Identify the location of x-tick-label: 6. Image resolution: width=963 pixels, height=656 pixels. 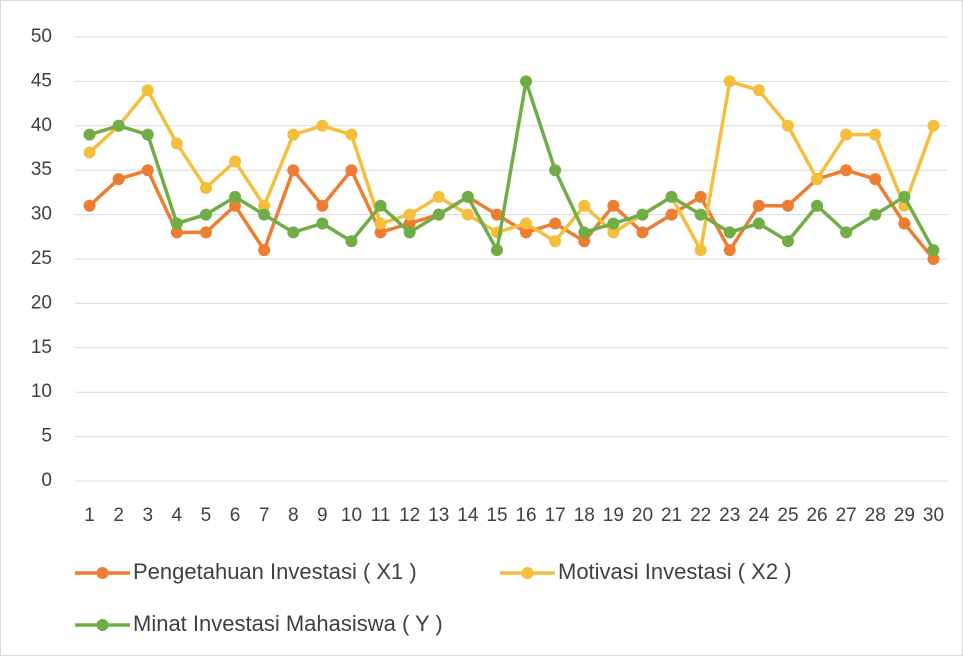
(235, 515).